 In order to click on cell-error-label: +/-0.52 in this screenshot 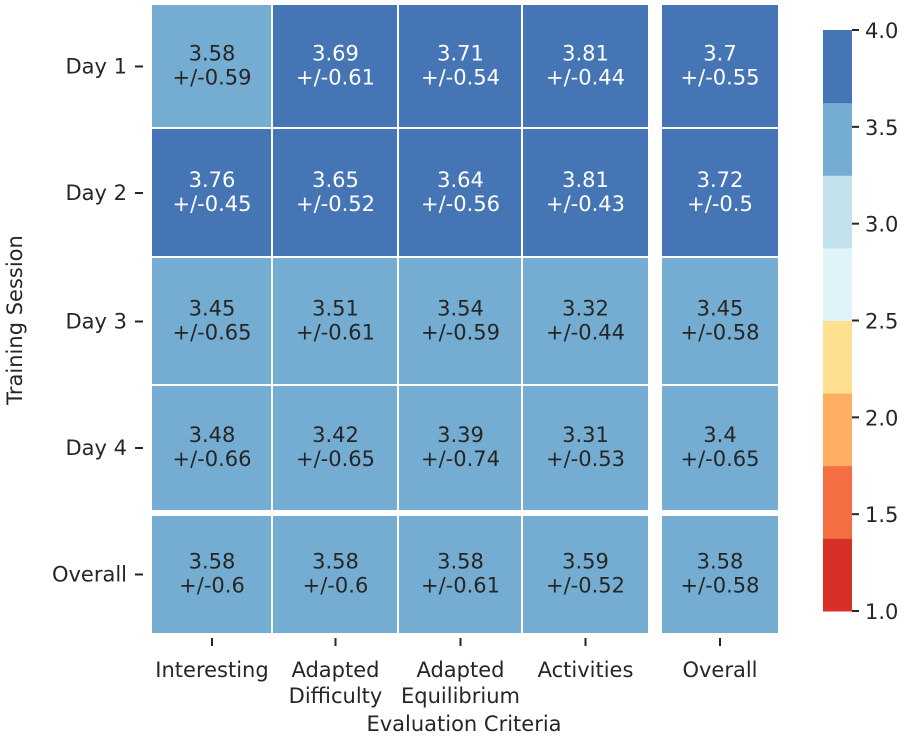, I will do `click(335, 204)`.